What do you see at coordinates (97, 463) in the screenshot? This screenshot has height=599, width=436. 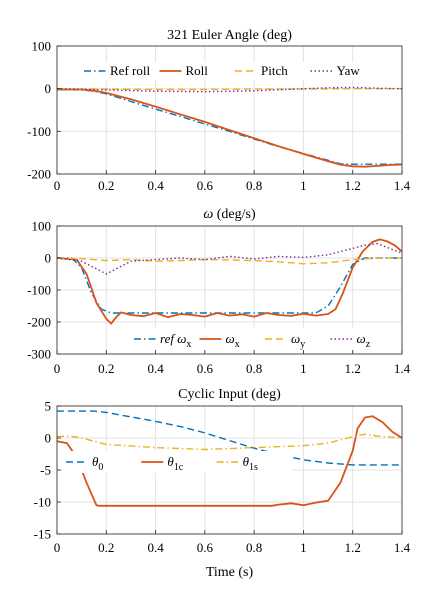 I see `legend-label-1: θ0` at bounding box center [97, 463].